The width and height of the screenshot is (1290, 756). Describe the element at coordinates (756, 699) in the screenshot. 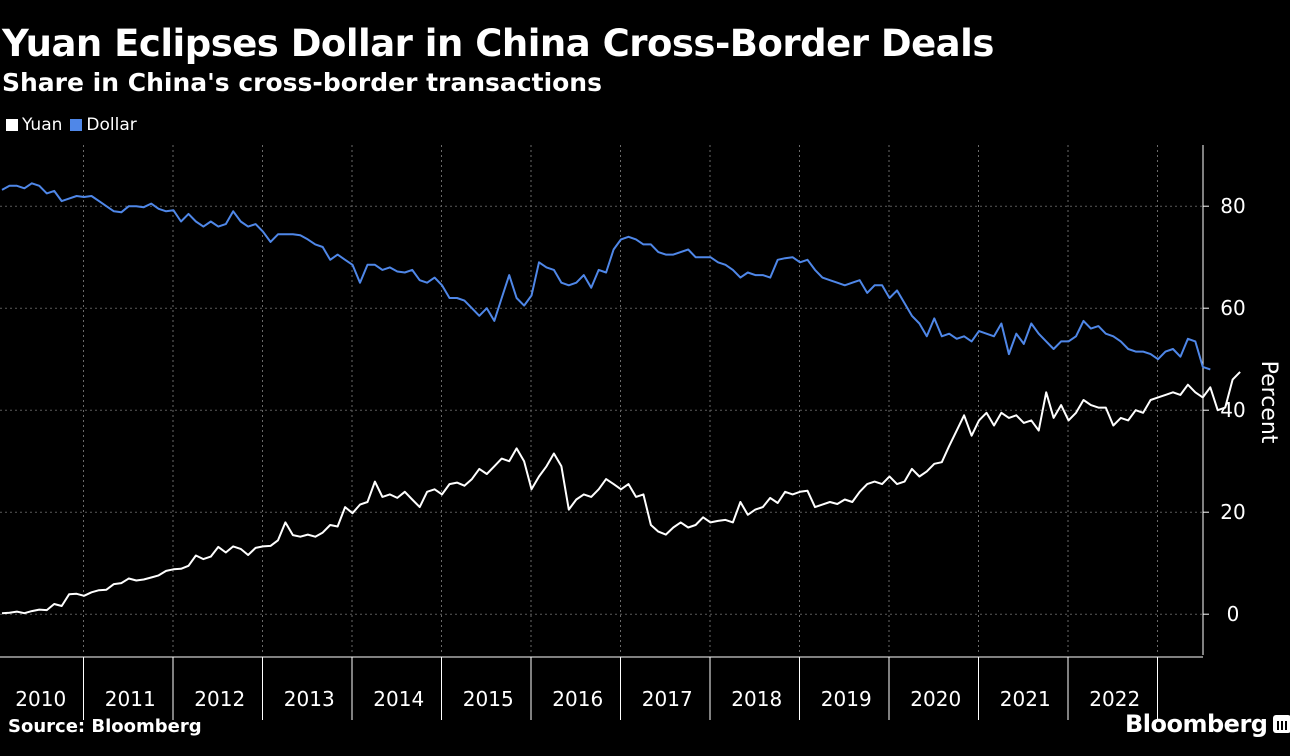

I see `x-tick-label-2018: 2018` at that location.